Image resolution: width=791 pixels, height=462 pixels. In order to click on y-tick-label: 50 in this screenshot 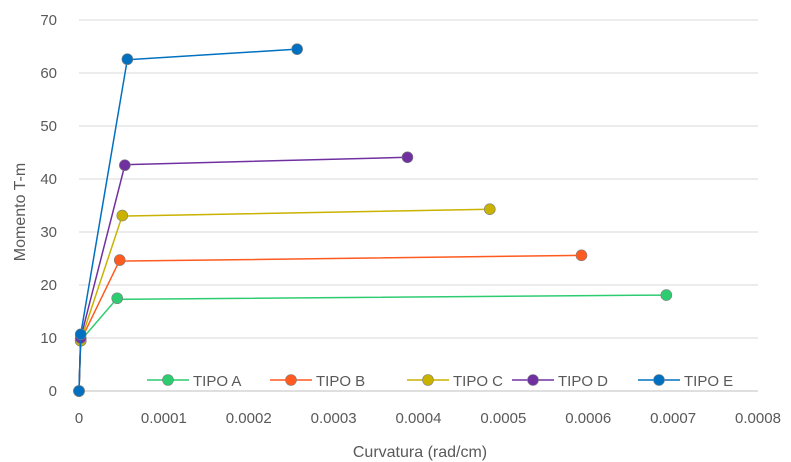, I will do `click(48, 126)`.